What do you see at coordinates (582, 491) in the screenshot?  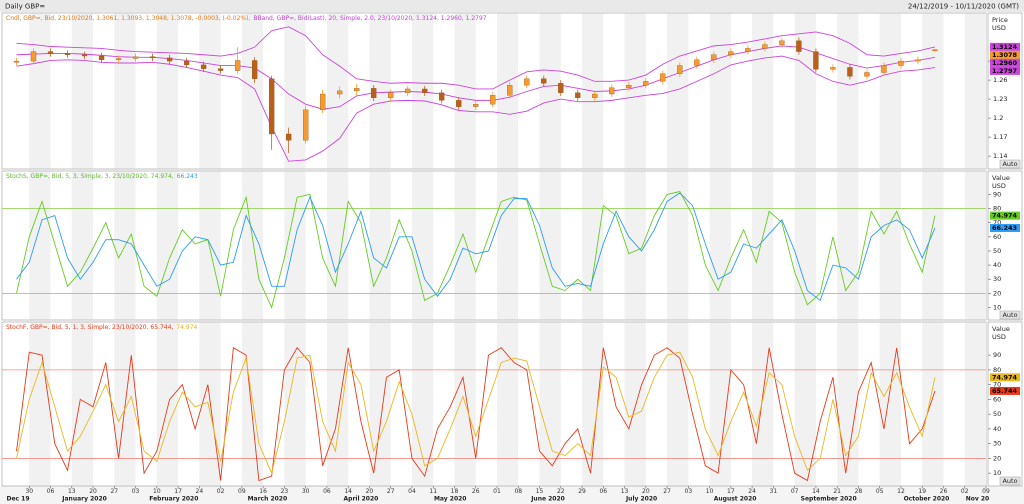 I see `x-tick-label: 29` at bounding box center [582, 491].